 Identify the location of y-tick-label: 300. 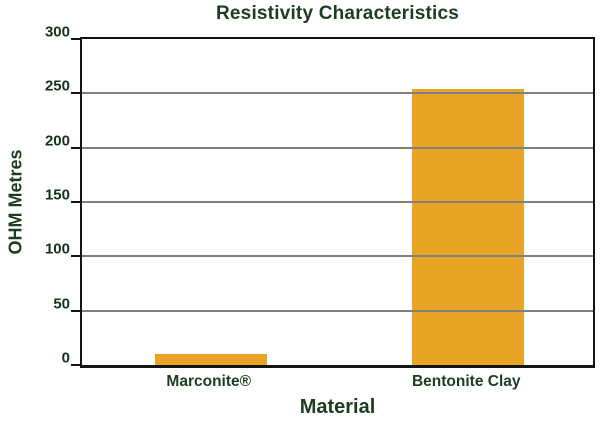
(57, 32).